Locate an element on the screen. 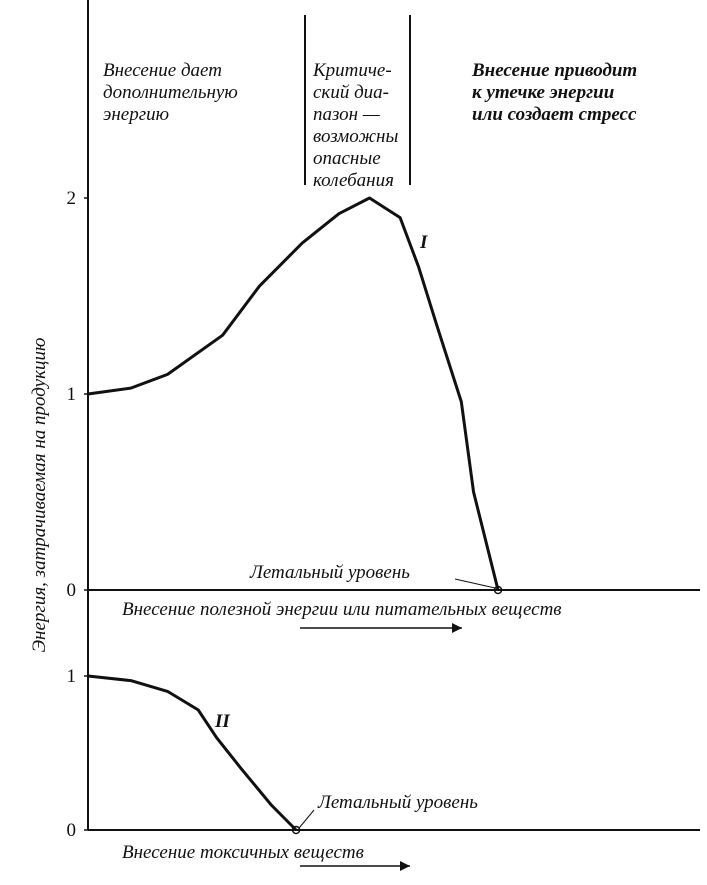 The height and width of the screenshot is (885, 707). zone-text: Внесение дает is located at coordinates (162, 70).